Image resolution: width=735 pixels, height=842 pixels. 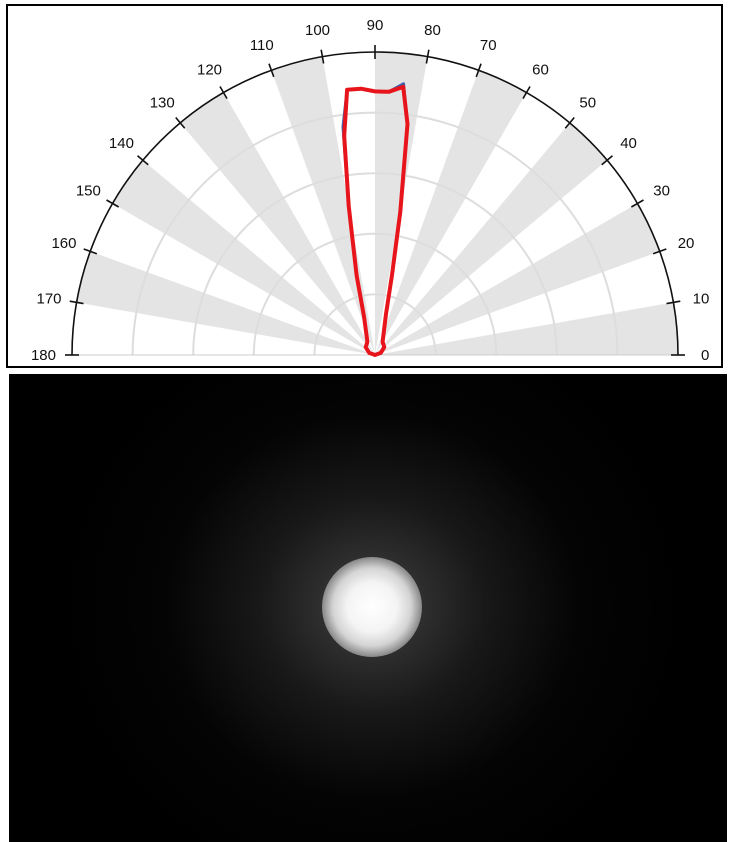 I want to click on angle-tick-label: 170, so click(x=49, y=299).